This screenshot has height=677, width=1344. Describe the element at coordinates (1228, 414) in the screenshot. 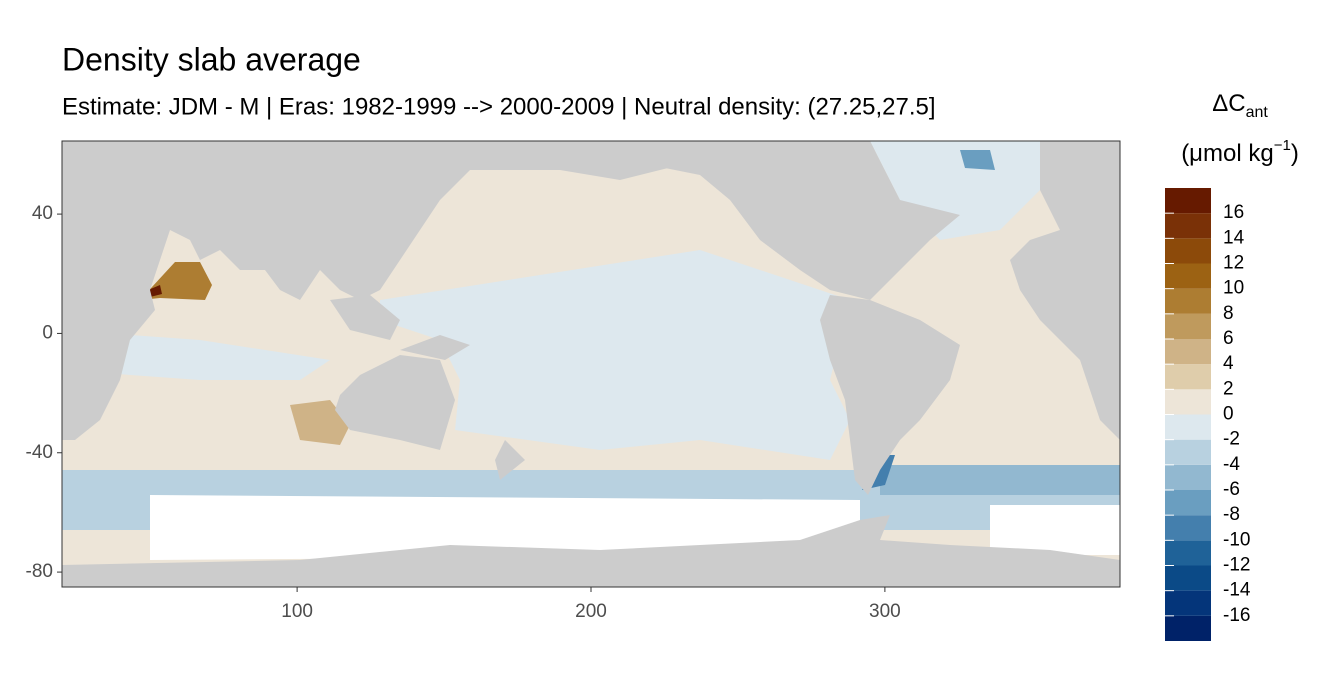

I see `colorbar-tick-label: 0` at that location.